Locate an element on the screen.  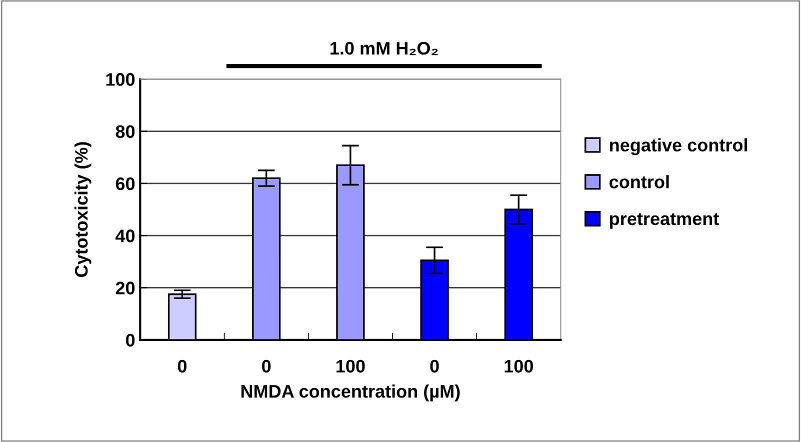
legend-label: pretreatment is located at coordinates (664, 221).